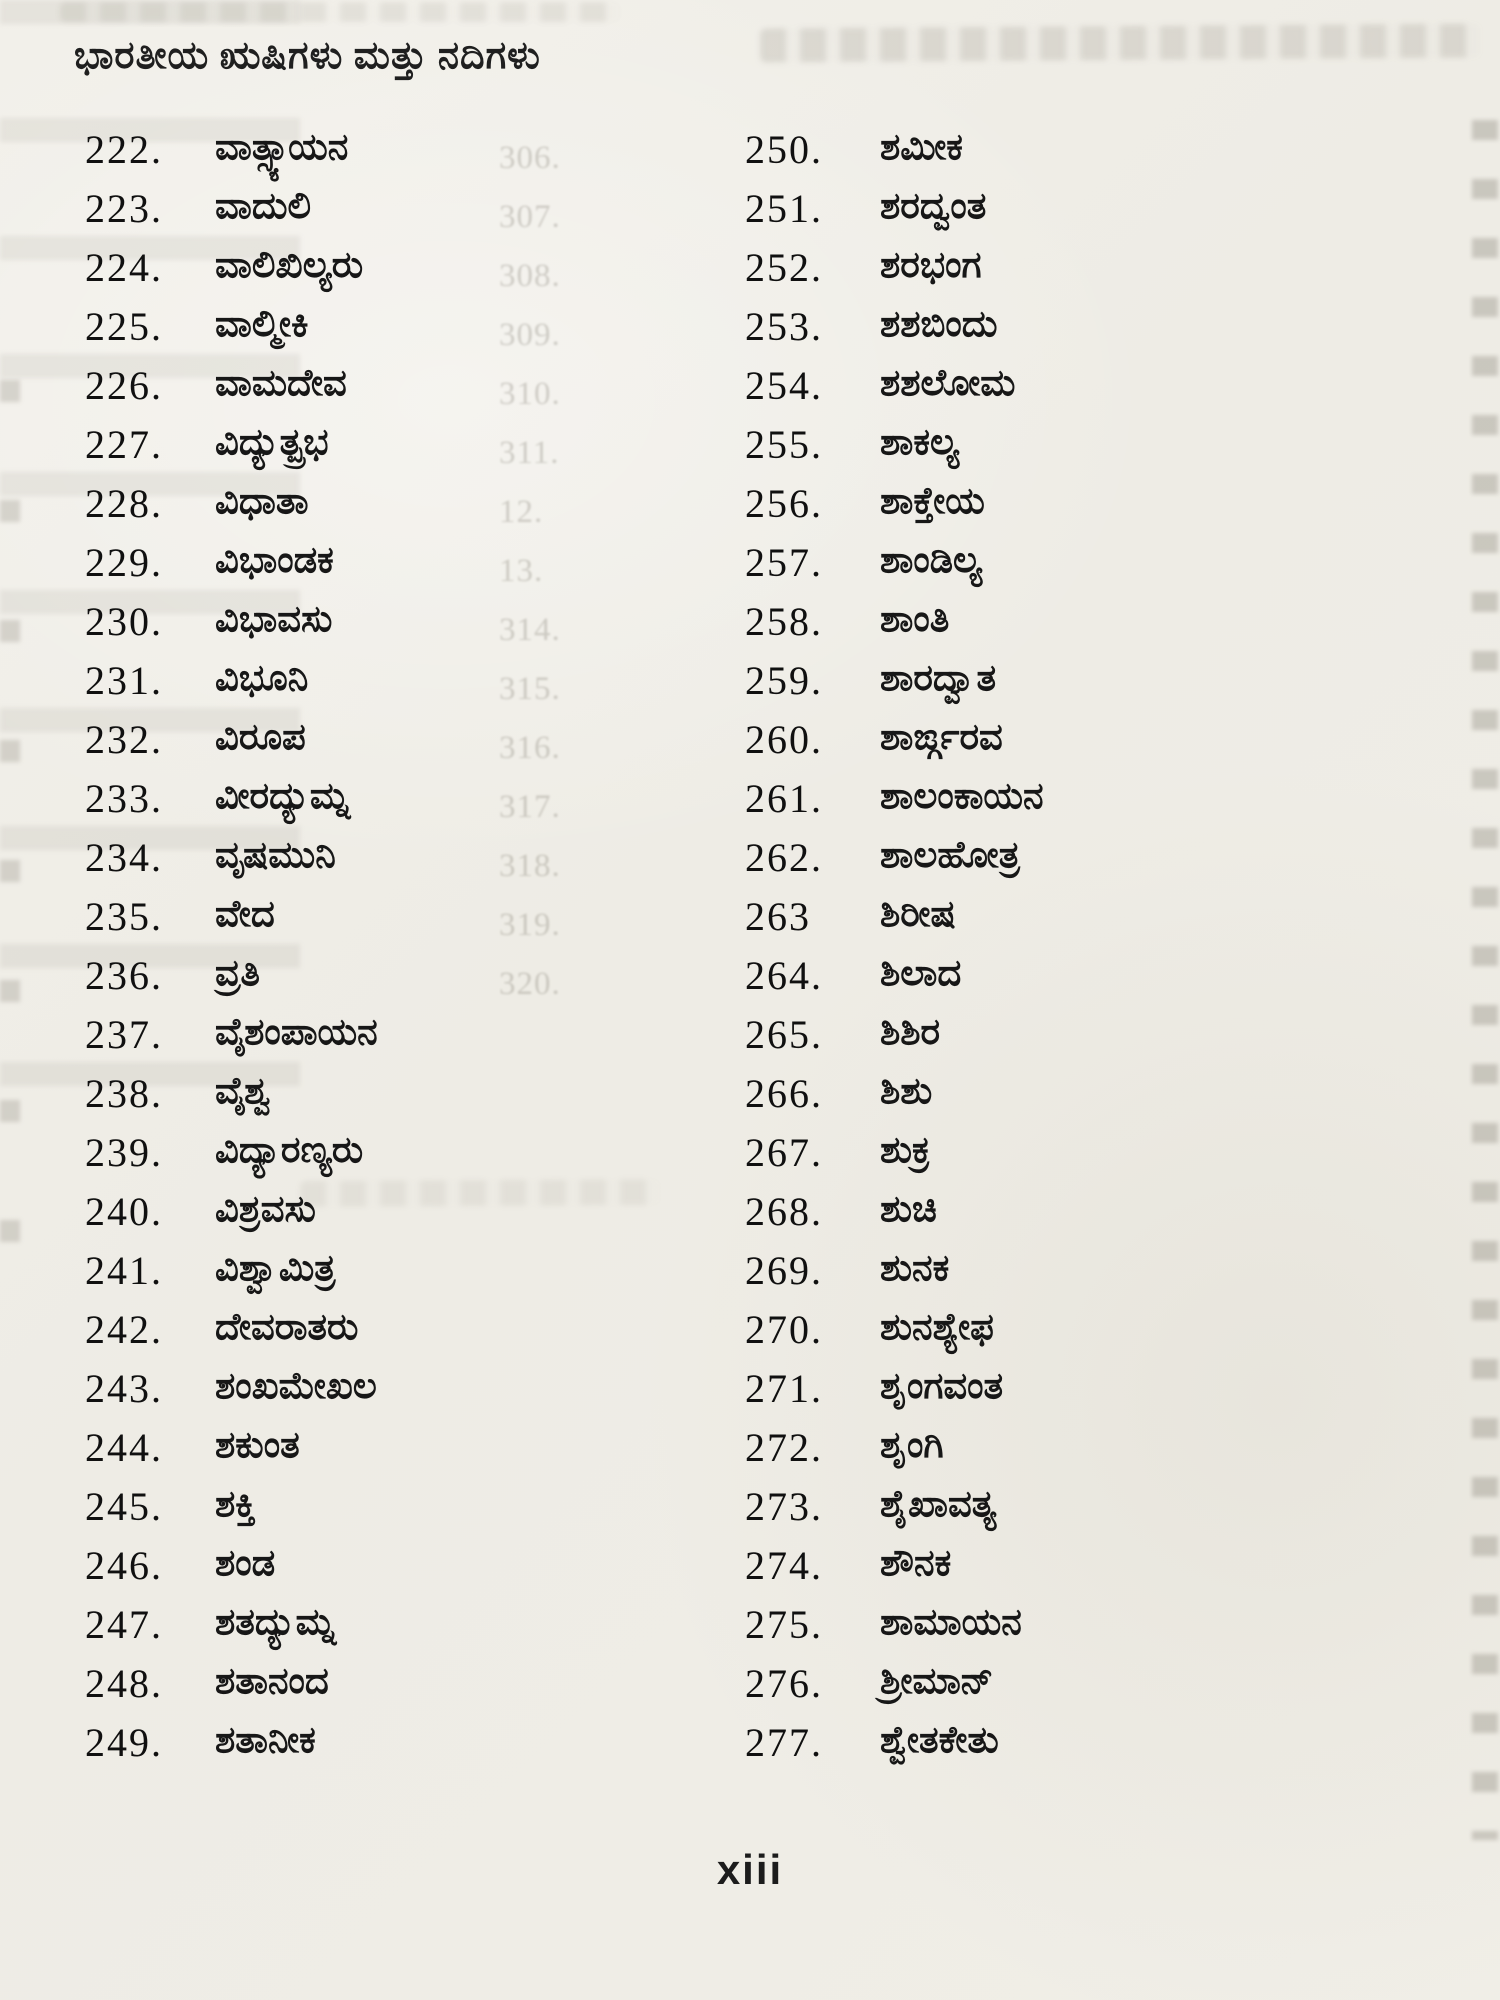  What do you see at coordinates (124, 1093) in the screenshot?
I see `entry-number: 238.` at bounding box center [124, 1093].